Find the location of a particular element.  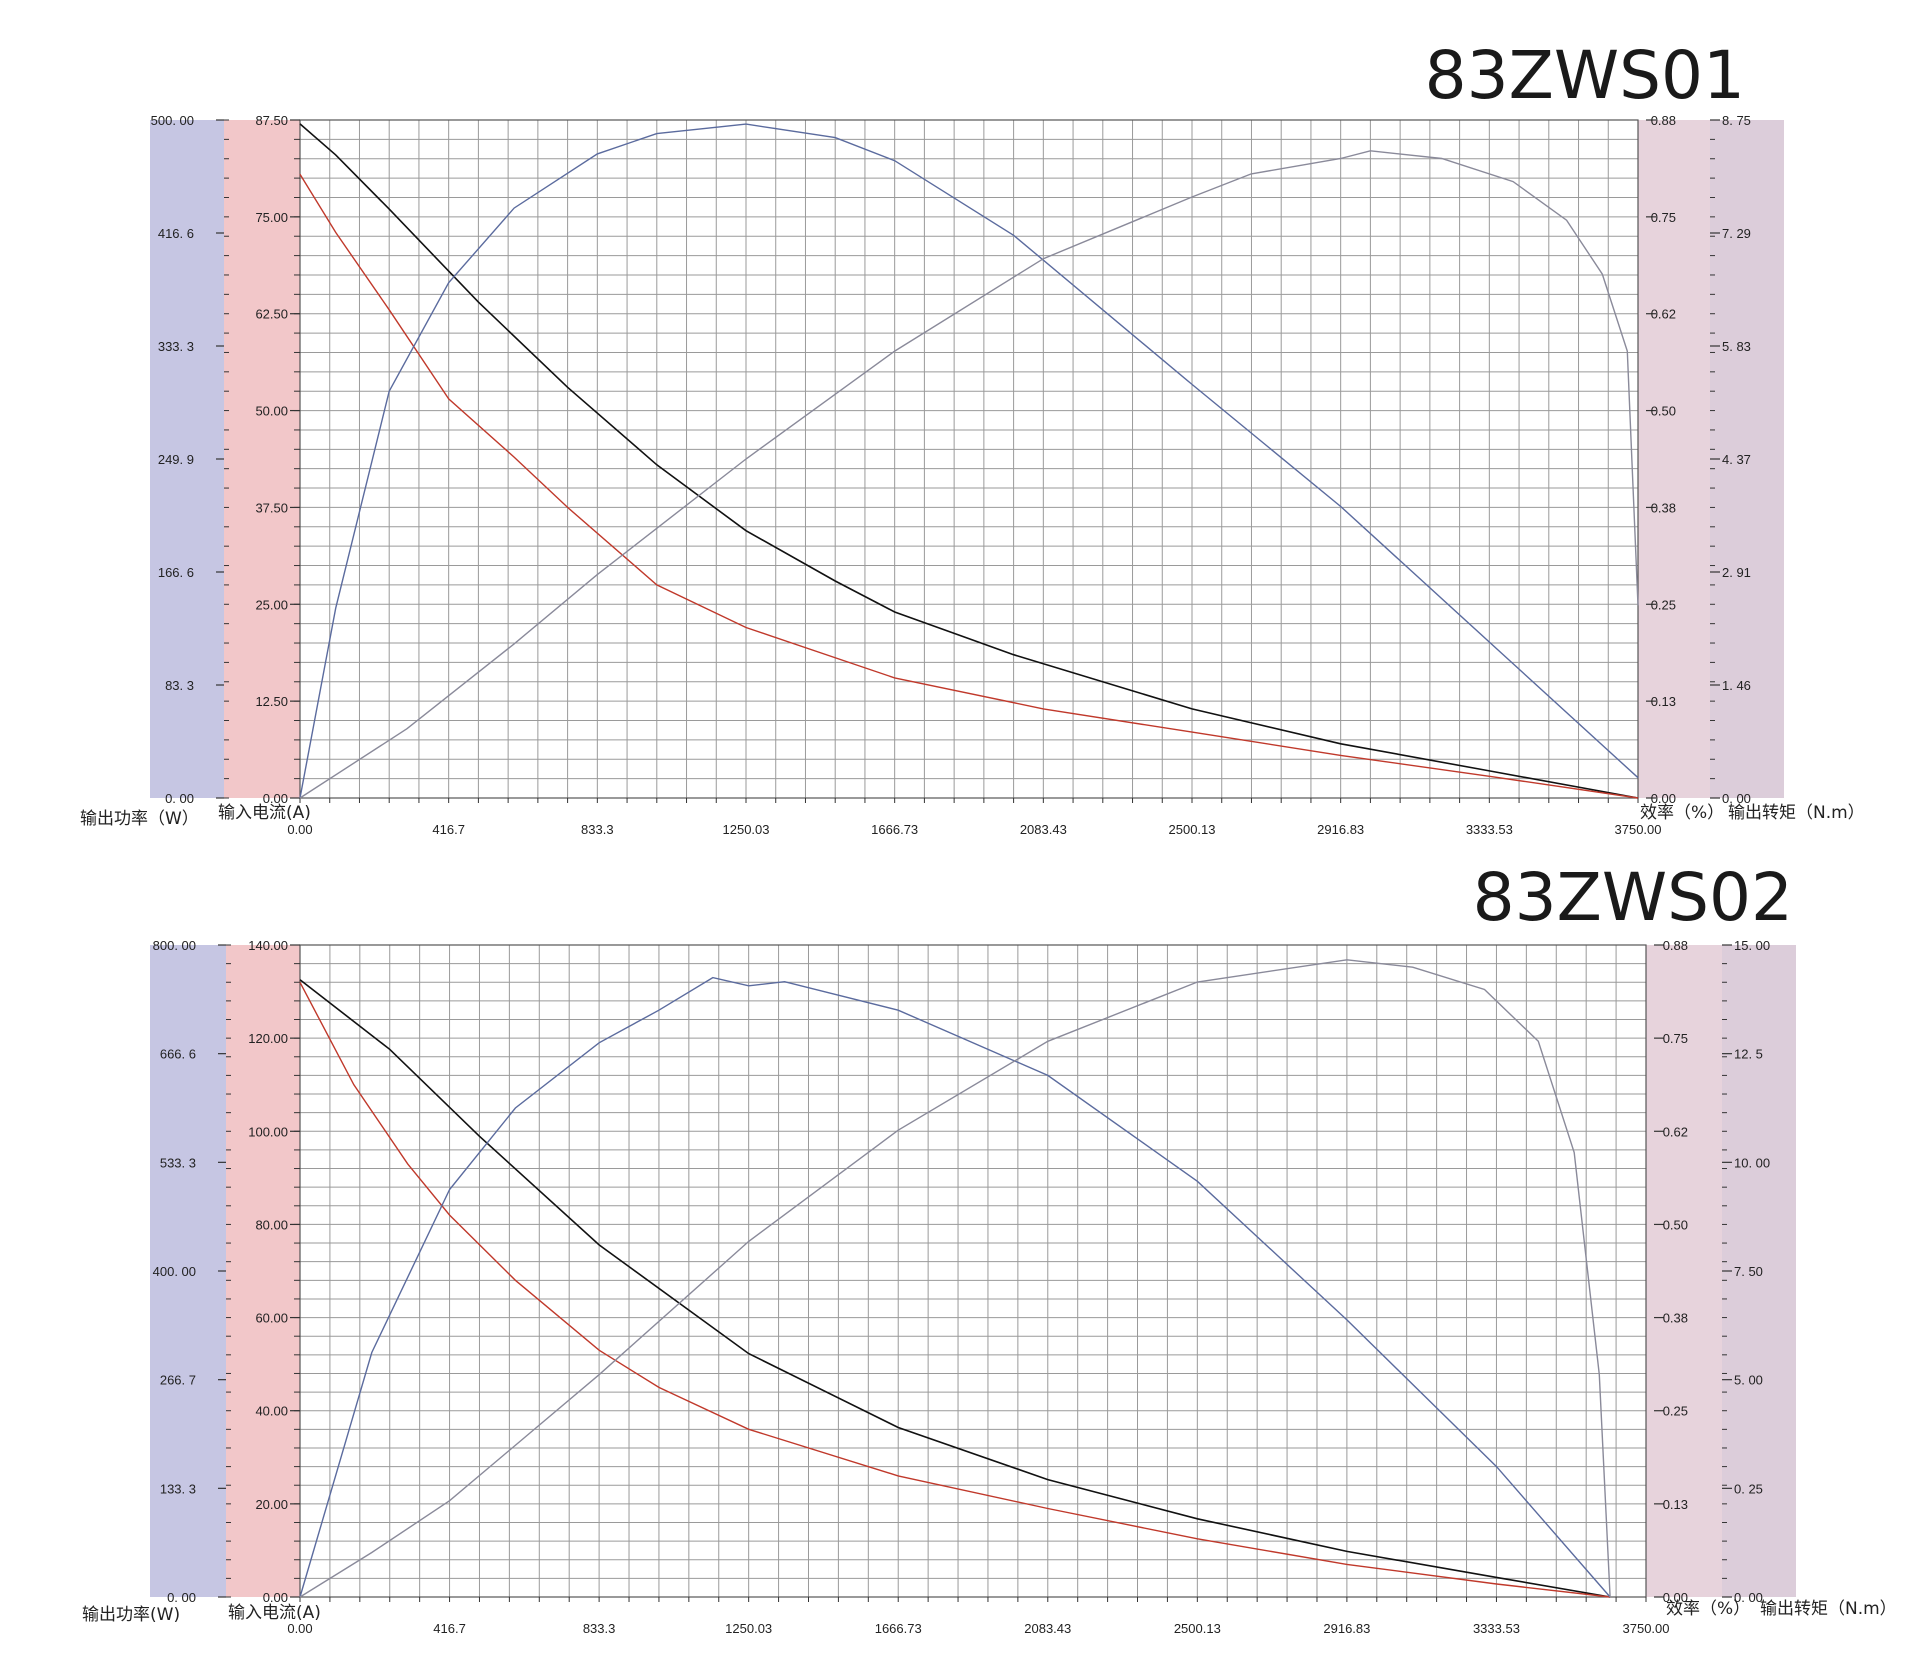

current-axis-tick-label: 50.00 is located at coordinates (271, 411).